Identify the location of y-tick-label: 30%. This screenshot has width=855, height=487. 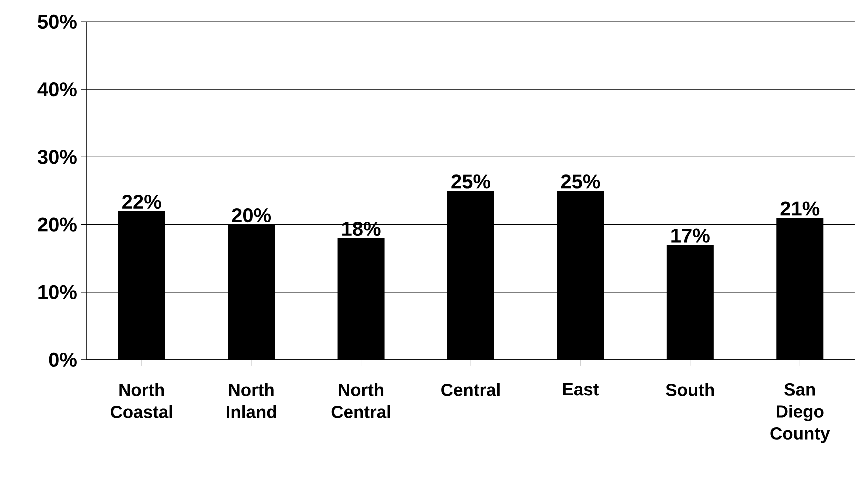
(57, 157).